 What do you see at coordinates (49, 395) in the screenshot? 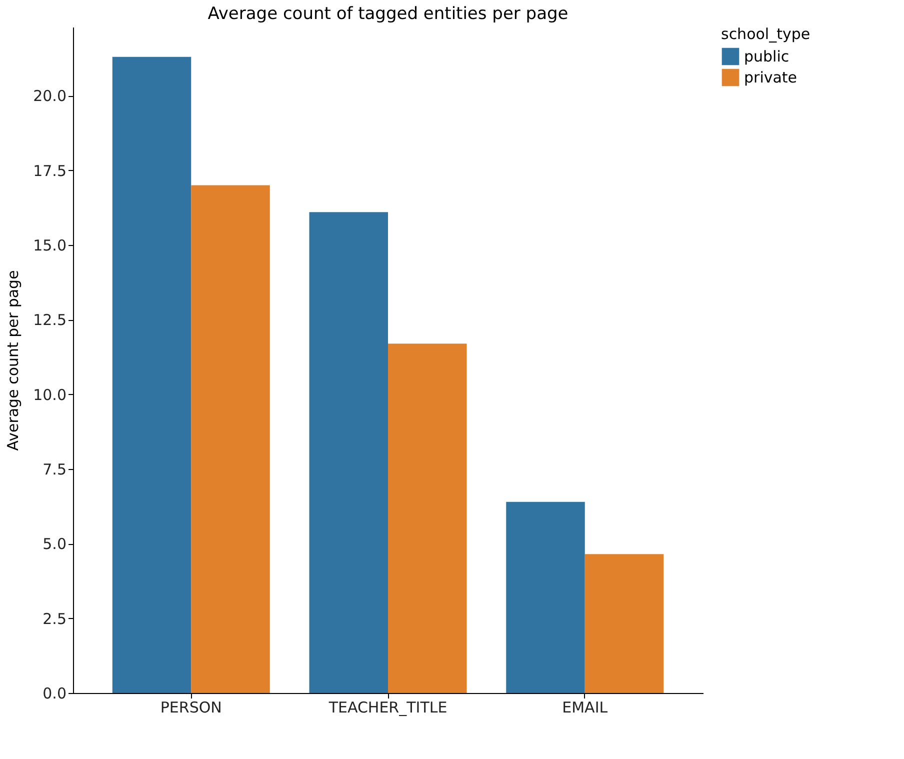
I see `y-tick-label: 10.0` at bounding box center [49, 395].